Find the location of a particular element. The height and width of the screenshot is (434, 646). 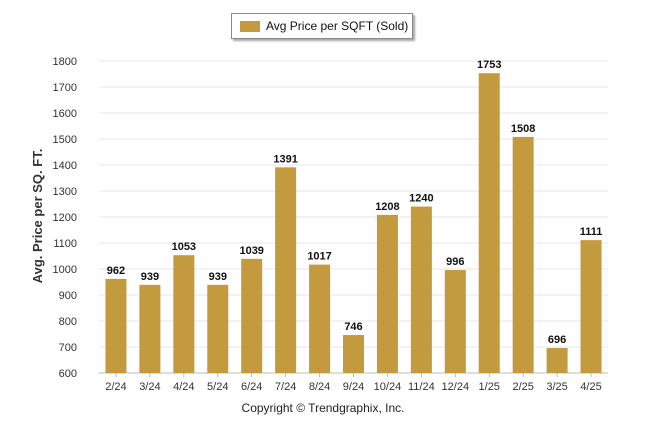

data-label: 1753 is located at coordinates (489, 65).